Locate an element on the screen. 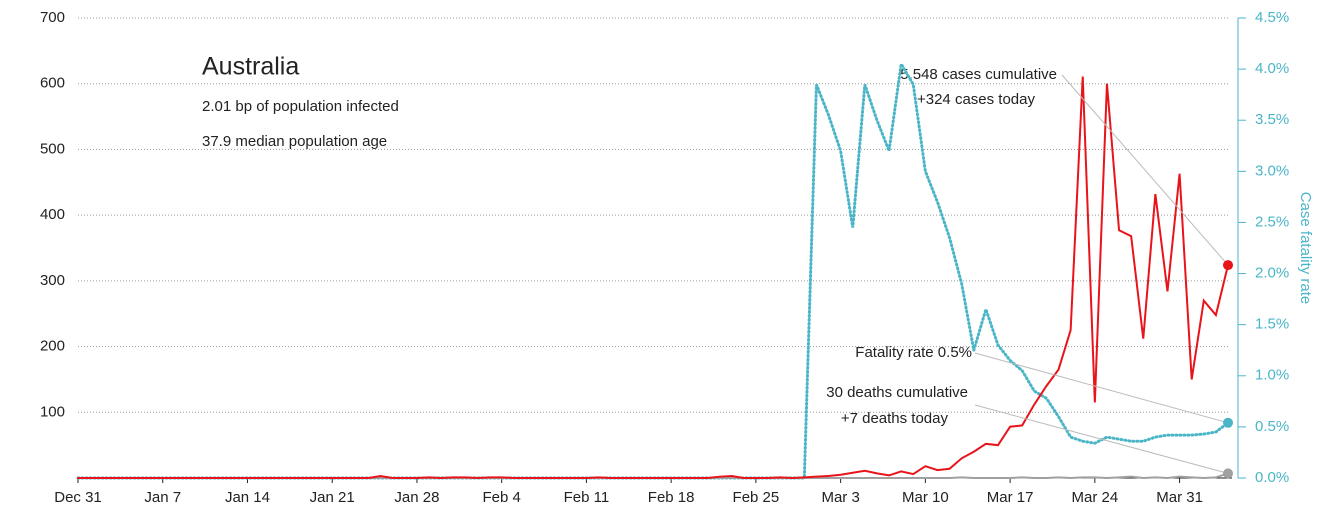 The height and width of the screenshot is (517, 1328). annotation: 5,548 cases cumulative is located at coordinates (978, 74).